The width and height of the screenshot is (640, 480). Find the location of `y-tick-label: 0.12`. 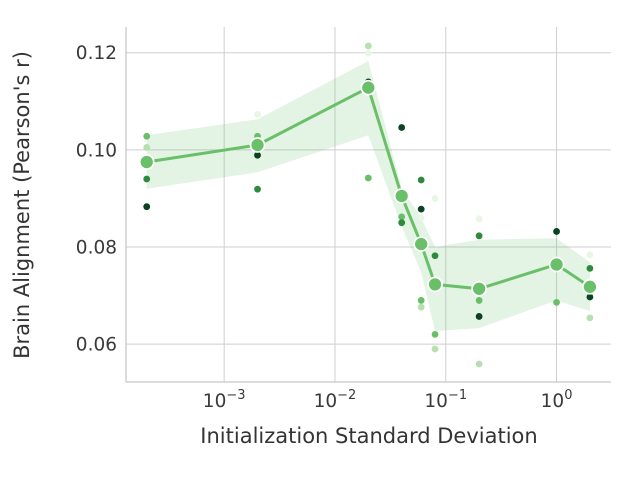

y-tick-label: 0.12 is located at coordinates (96, 53).